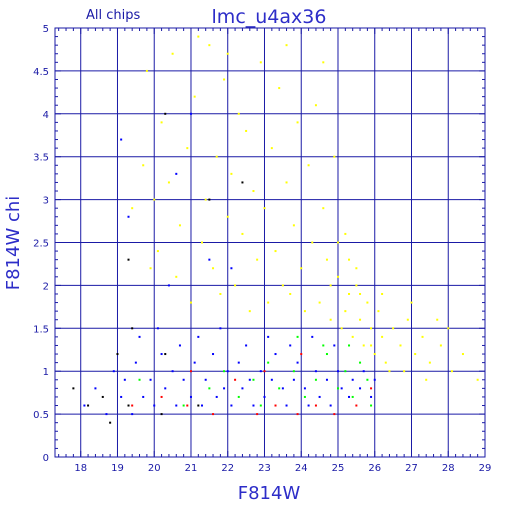 The height and width of the screenshot is (512, 512). Describe the element at coordinates (41, 244) in the screenshot. I see `y-tick-label: 2.5` at that location.